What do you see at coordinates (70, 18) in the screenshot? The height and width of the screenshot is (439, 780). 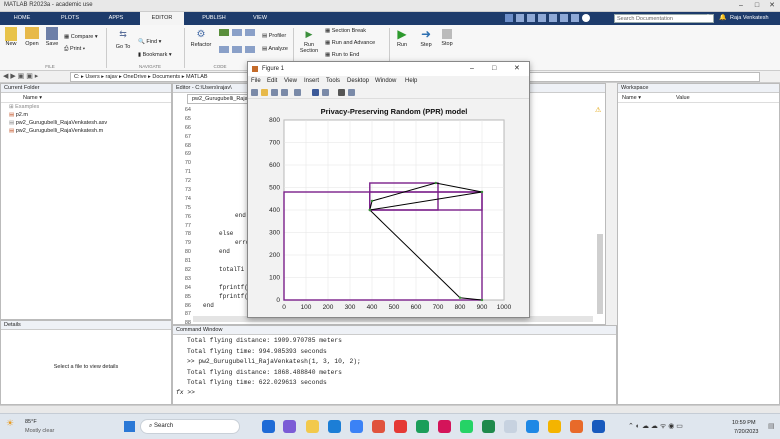 I see `tab-plots: PLOTS` at bounding box center [70, 18].